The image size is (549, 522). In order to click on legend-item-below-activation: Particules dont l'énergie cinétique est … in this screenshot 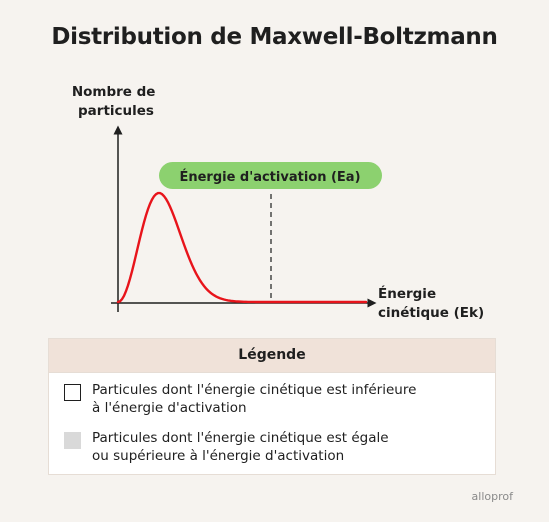, I will do `click(272, 395)`.